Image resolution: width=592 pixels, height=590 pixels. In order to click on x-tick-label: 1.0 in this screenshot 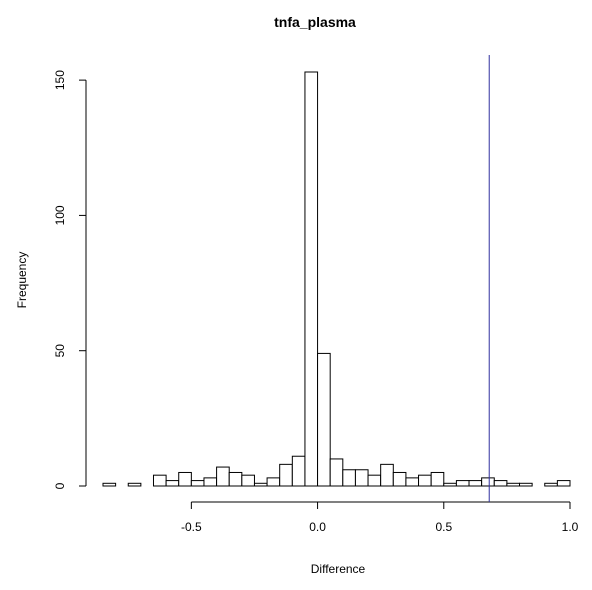, I will do `click(570, 527)`.